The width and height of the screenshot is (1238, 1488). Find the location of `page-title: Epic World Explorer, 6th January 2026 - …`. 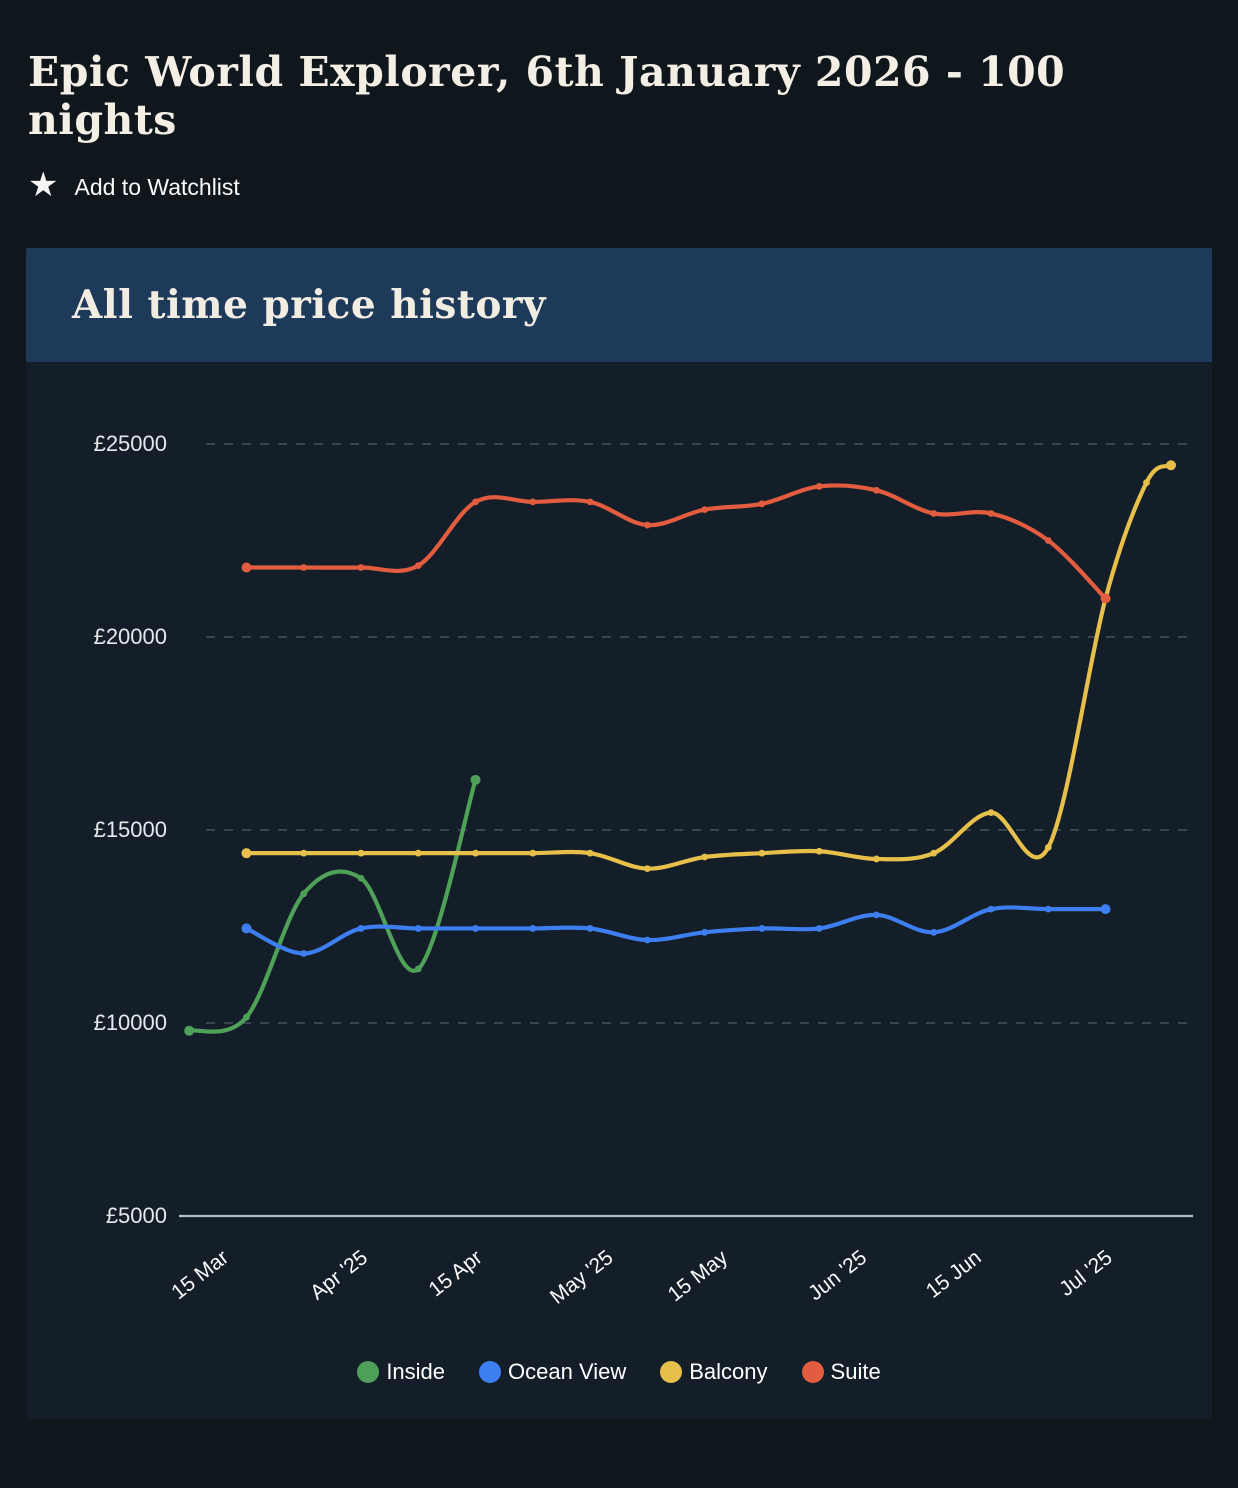

page-title: Epic World Explorer, 6th January 2026 - … is located at coordinates (547, 96).